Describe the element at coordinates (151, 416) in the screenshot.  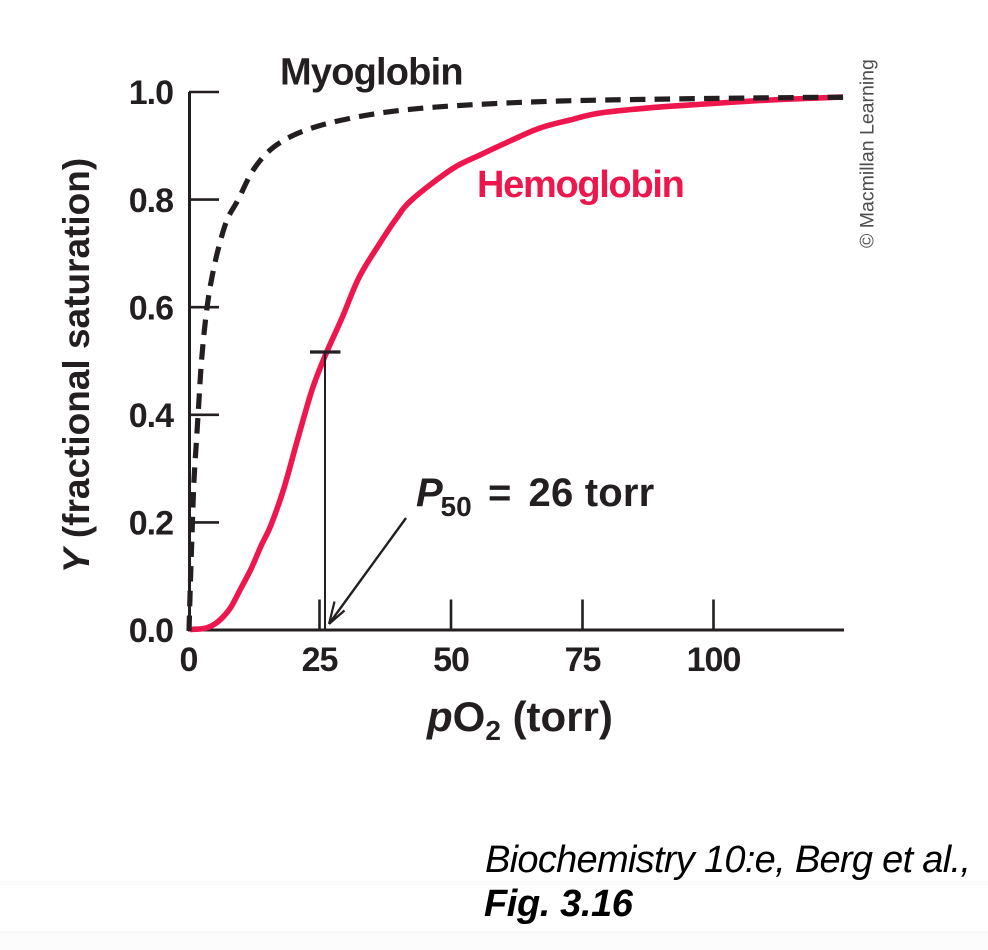
I see `svg-text: 0.4` at that location.